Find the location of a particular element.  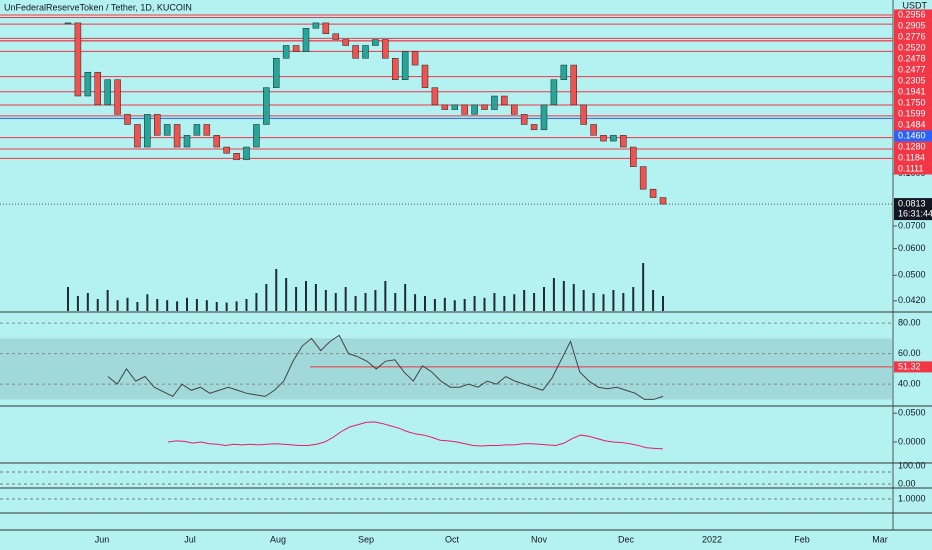

level-label: 0.2477 is located at coordinates (912, 69).